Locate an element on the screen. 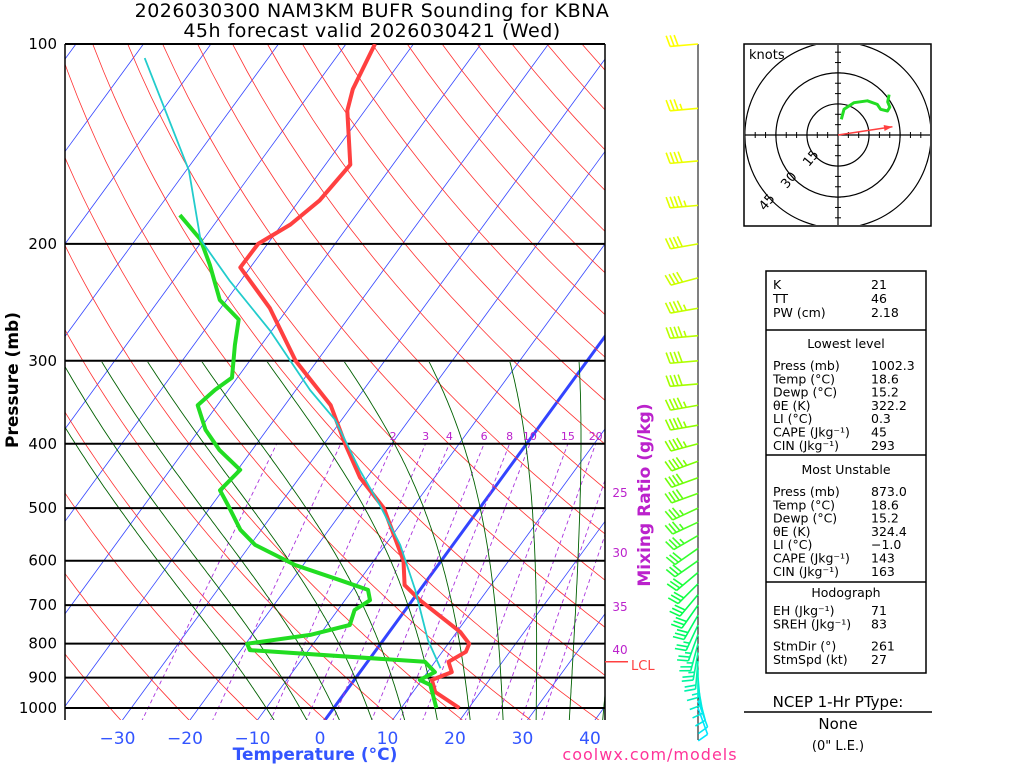  stat-label: Dewp (°C) is located at coordinates (805, 392).